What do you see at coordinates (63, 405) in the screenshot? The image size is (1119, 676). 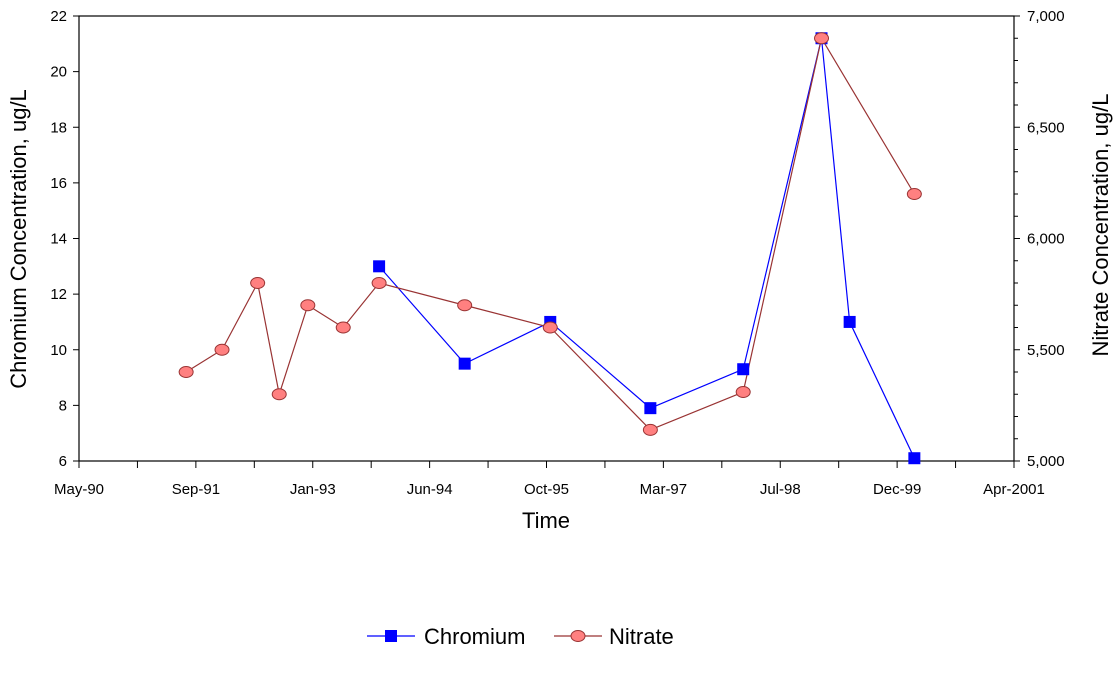 I see `y-left-tick-label: 8` at bounding box center [63, 405].